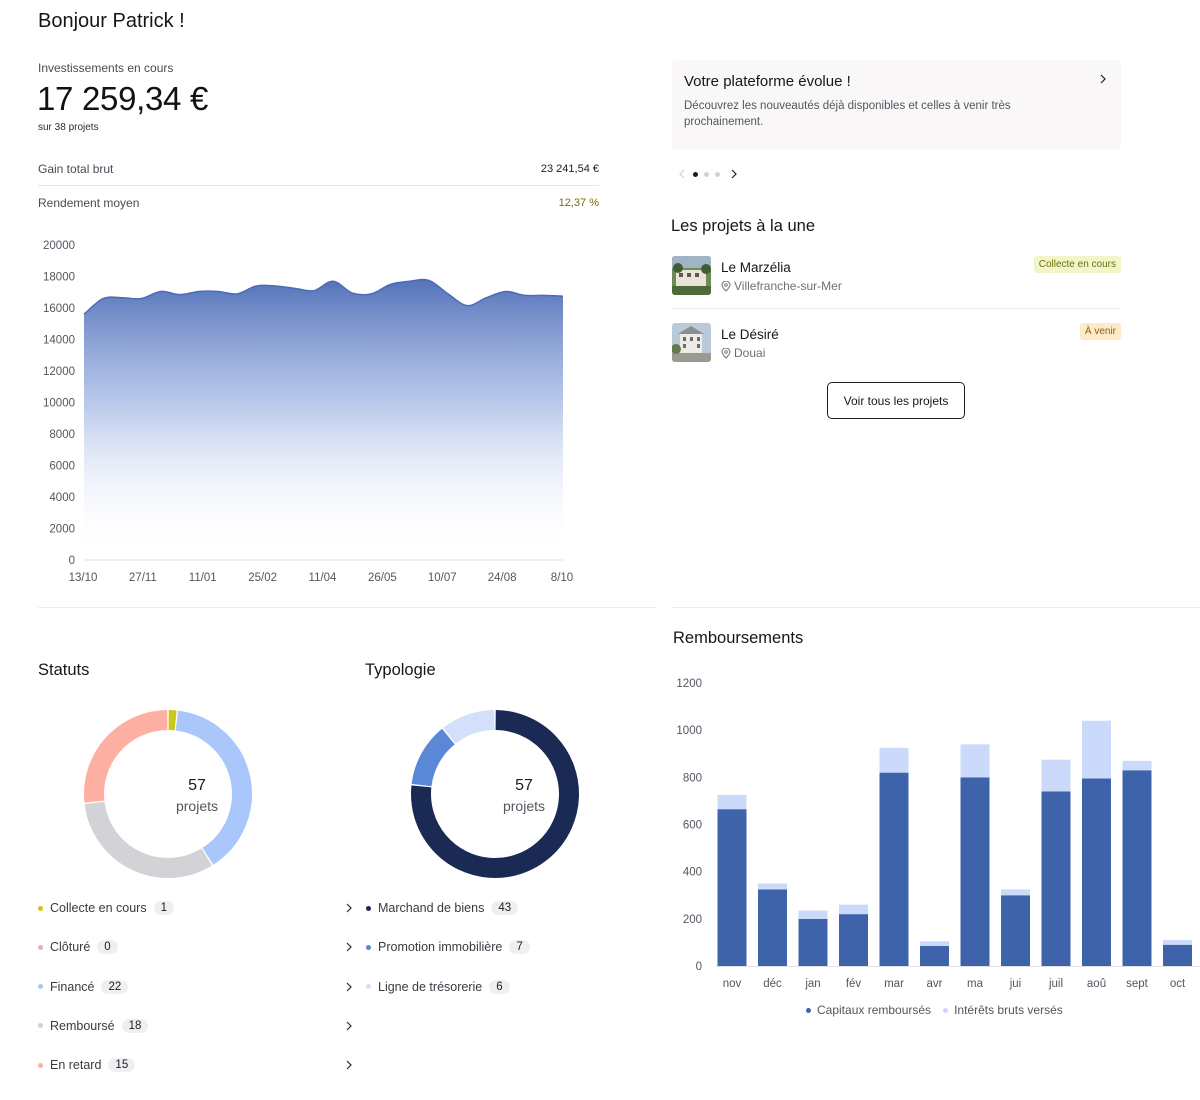  What do you see at coordinates (83, 578) in the screenshot?
I see `x-tick-label: 13/10` at bounding box center [83, 578].